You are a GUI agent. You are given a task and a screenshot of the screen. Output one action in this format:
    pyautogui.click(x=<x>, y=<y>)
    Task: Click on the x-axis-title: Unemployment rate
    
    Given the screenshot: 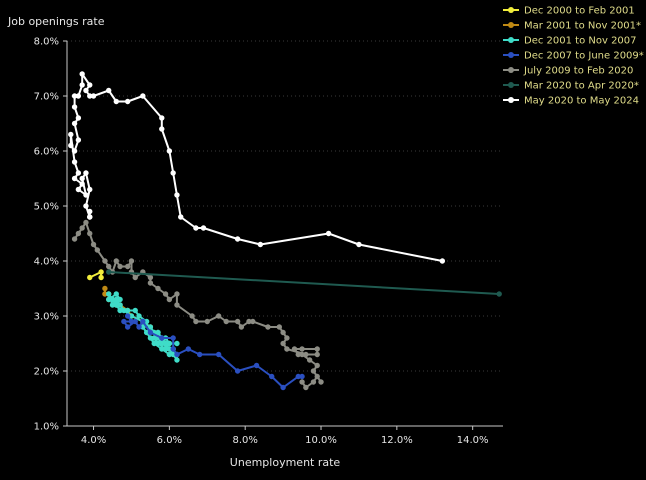 What is the action you would take?
    pyautogui.click(x=285, y=462)
    